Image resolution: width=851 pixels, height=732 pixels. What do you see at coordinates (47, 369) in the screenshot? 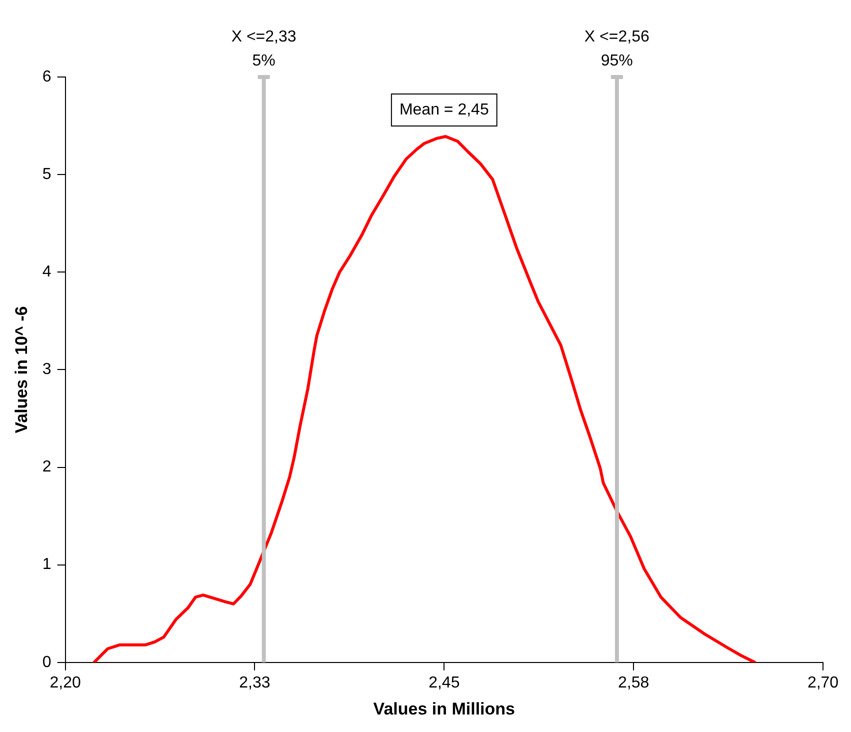
I see `y-tick-label: 3` at bounding box center [47, 369].